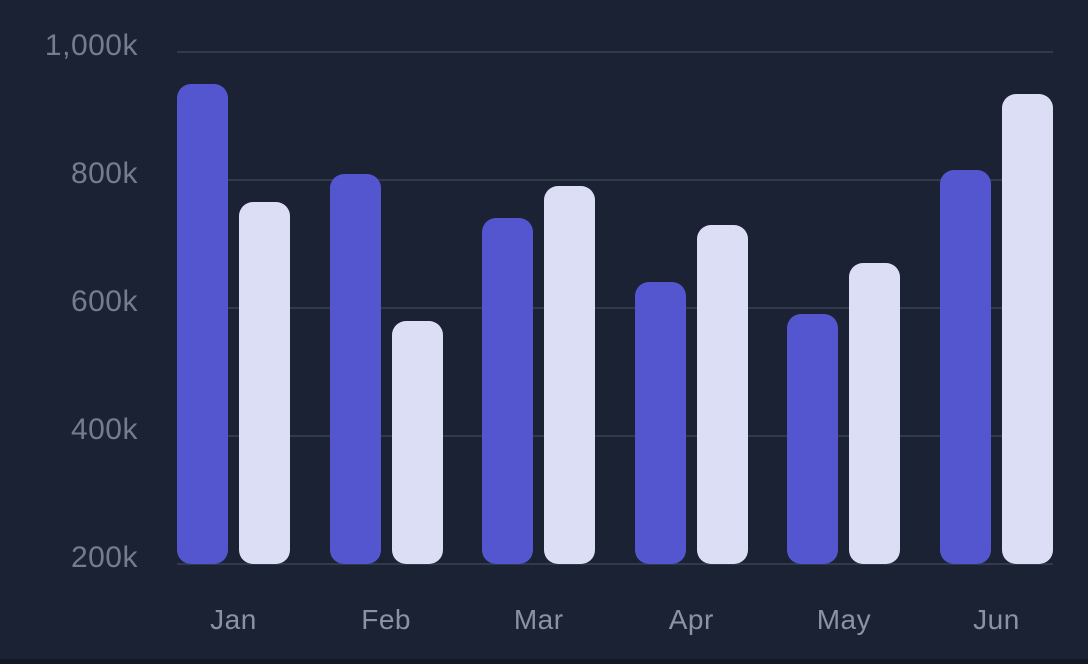  What do you see at coordinates (615, 52) in the screenshot?
I see `gridline-1,000k` at bounding box center [615, 52].